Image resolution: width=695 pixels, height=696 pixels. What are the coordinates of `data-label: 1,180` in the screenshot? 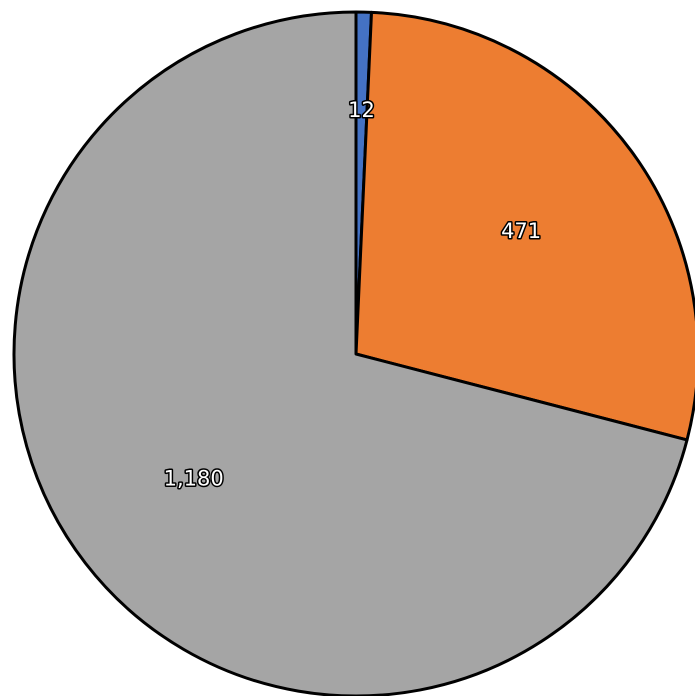 It's located at (194, 479).